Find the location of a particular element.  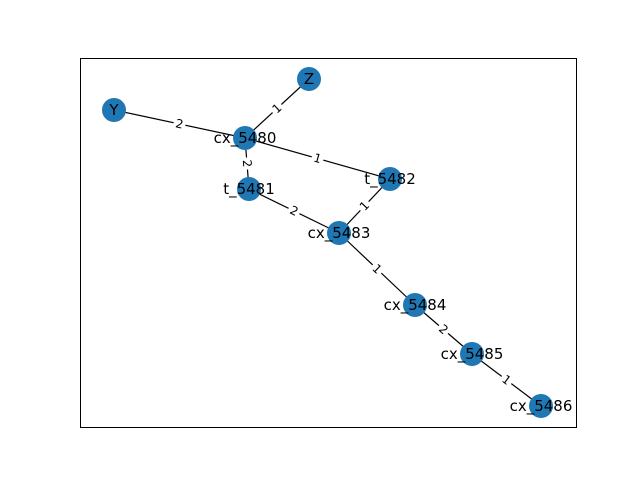

node-label-cx-5484: cx_5484 is located at coordinates (415, 305).